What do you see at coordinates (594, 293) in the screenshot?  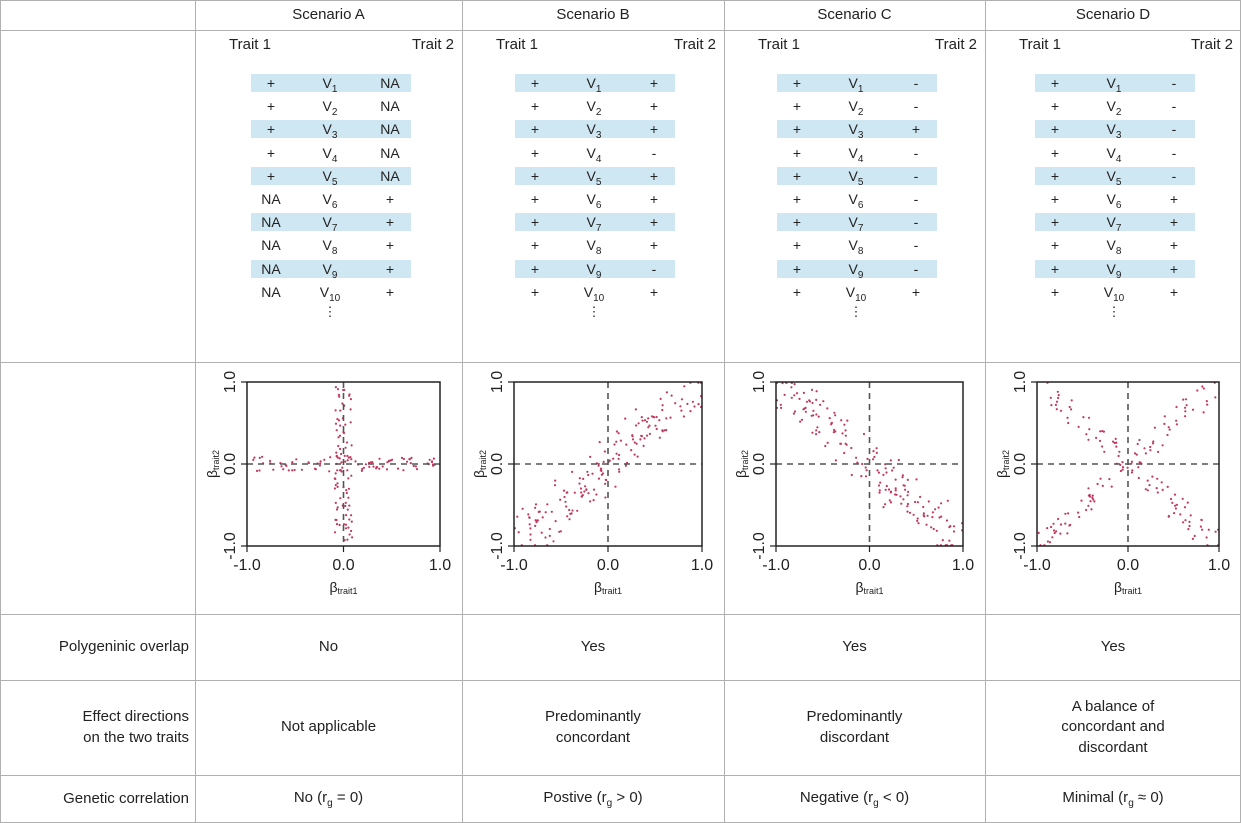 I see `variant-label: V10` at bounding box center [594, 293].